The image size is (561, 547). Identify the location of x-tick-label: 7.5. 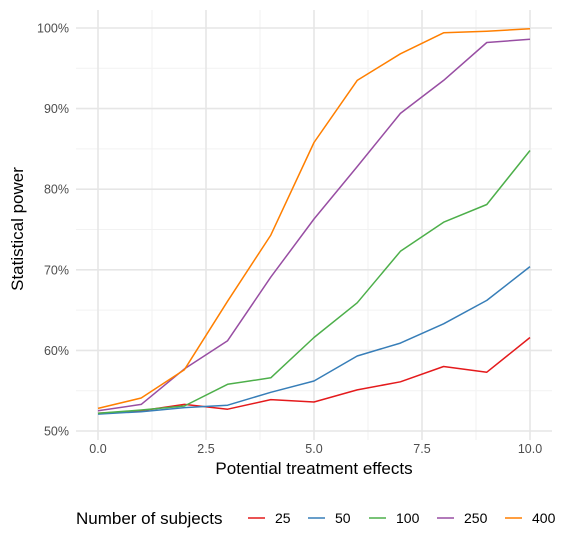
(421, 449).